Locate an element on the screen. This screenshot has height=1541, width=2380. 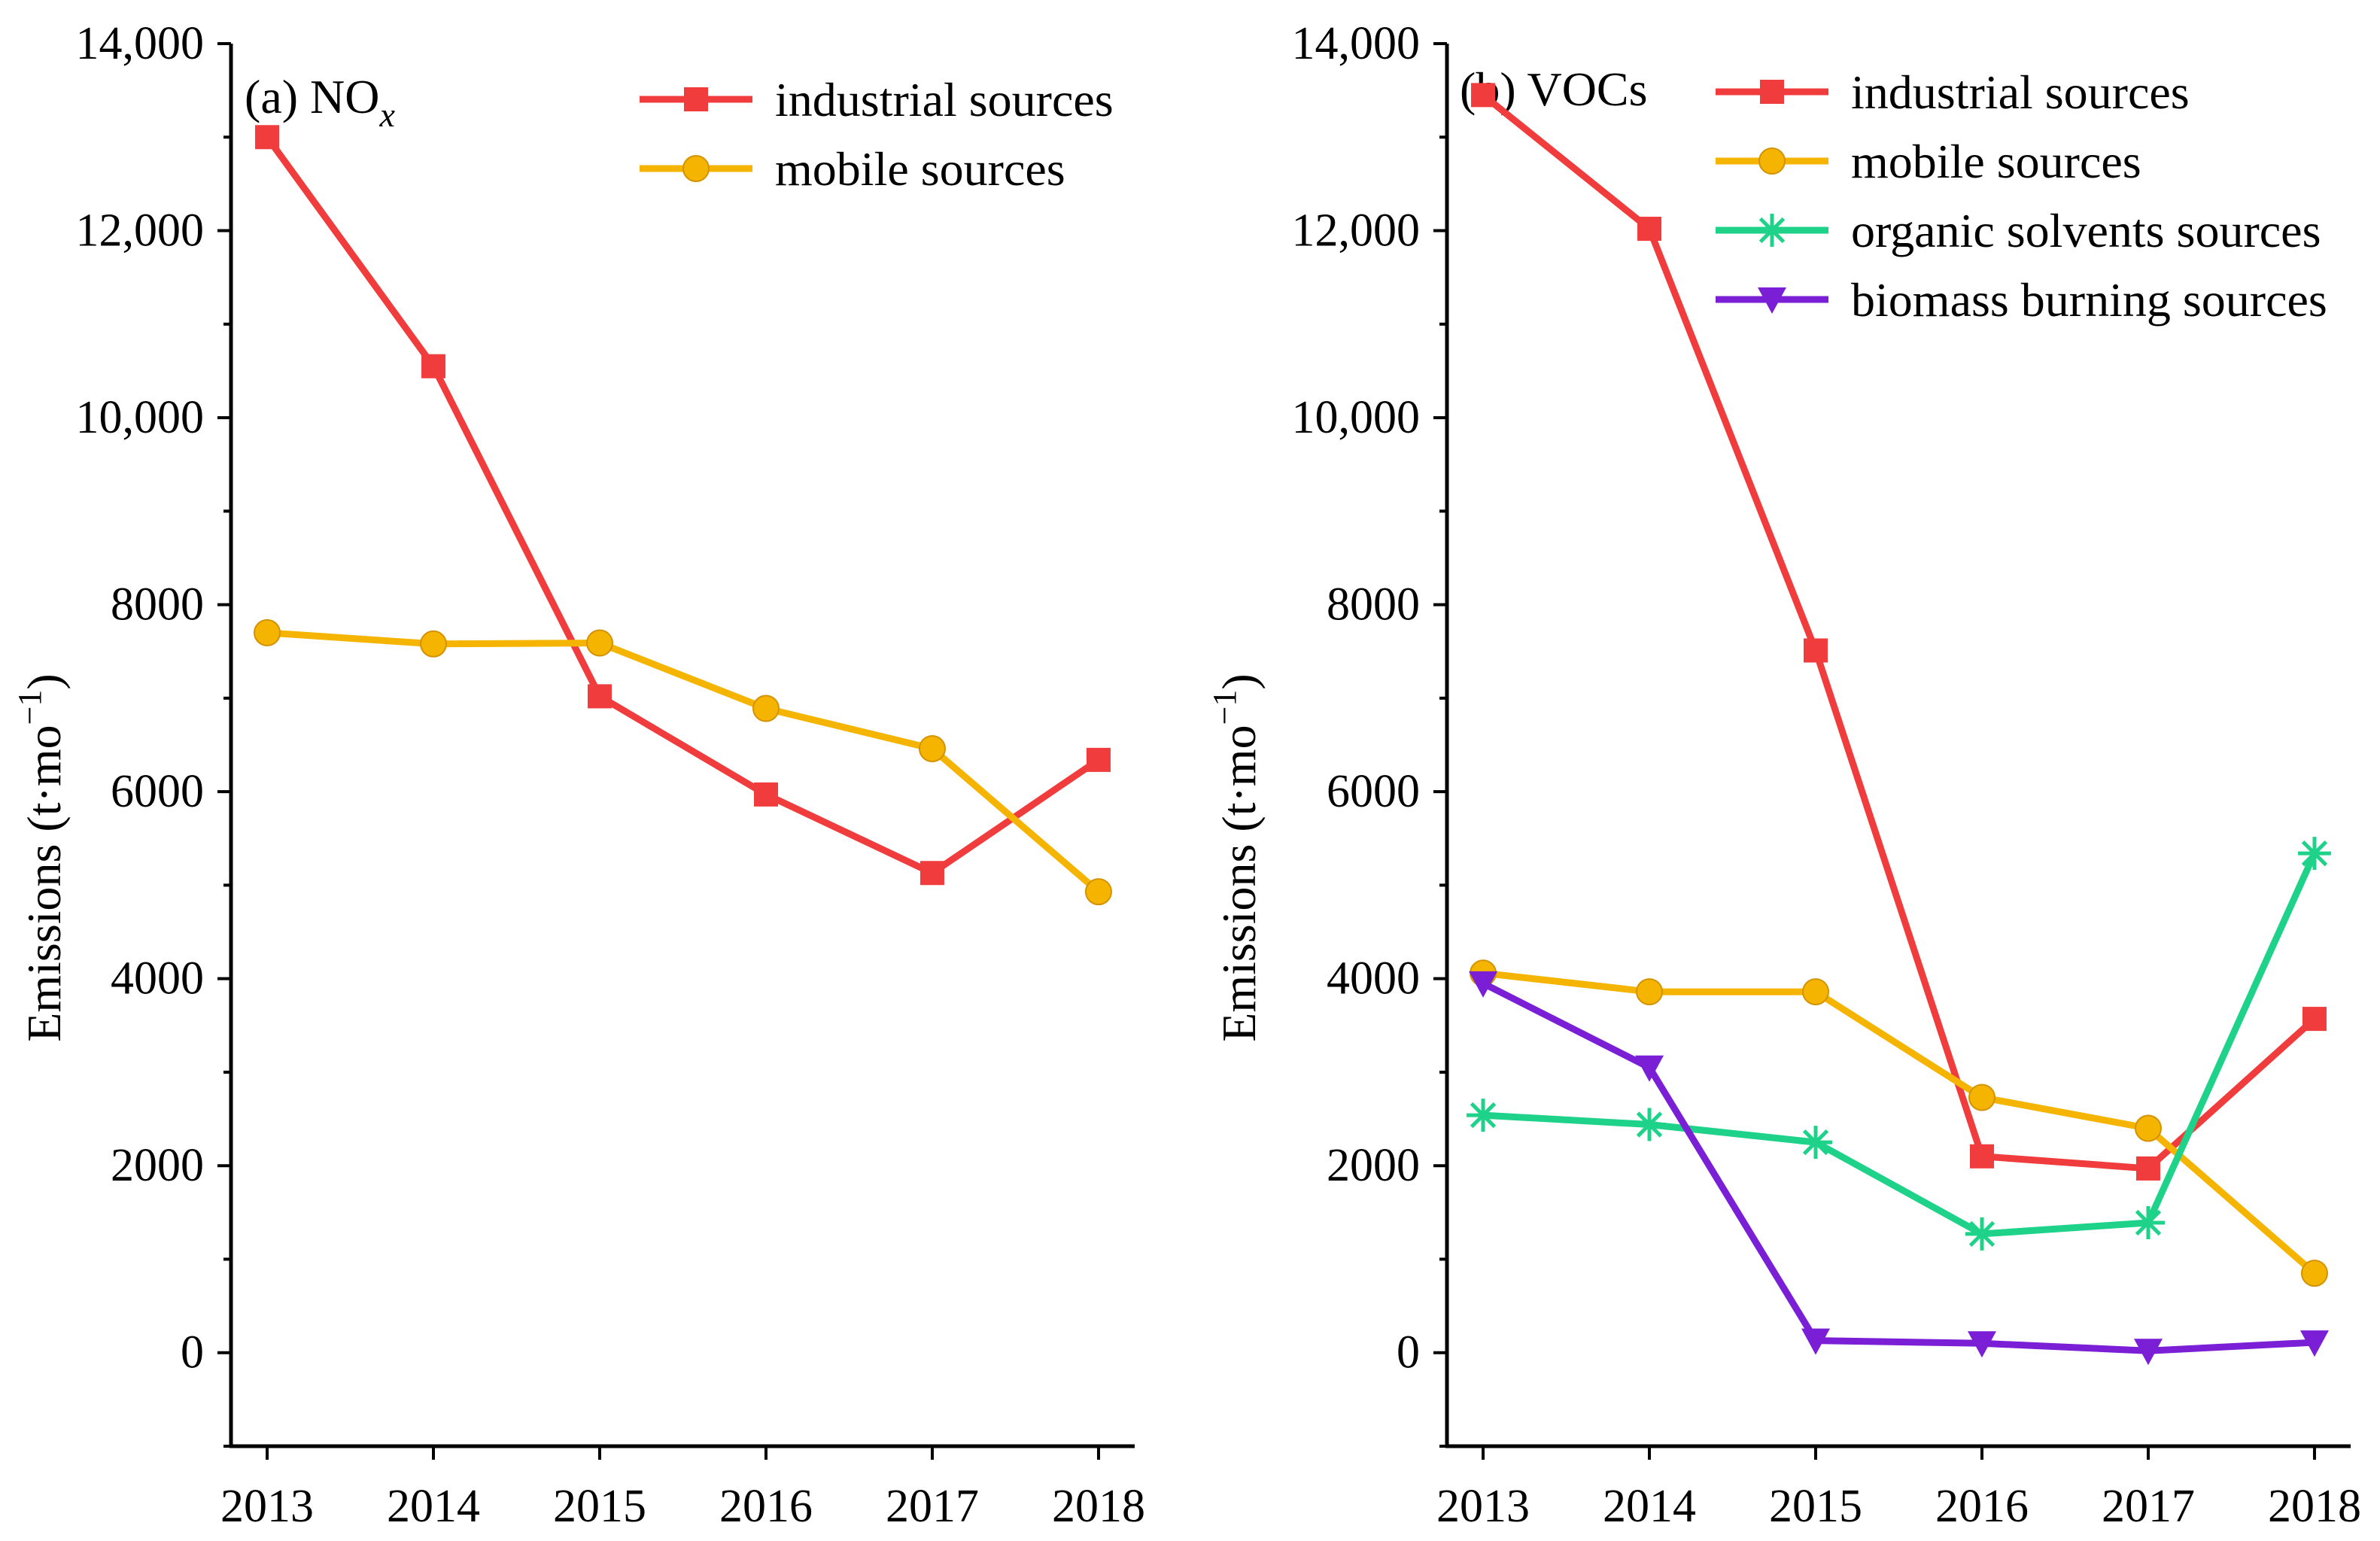
legend-entry: biomass burning sources is located at coordinates (2021, 300).